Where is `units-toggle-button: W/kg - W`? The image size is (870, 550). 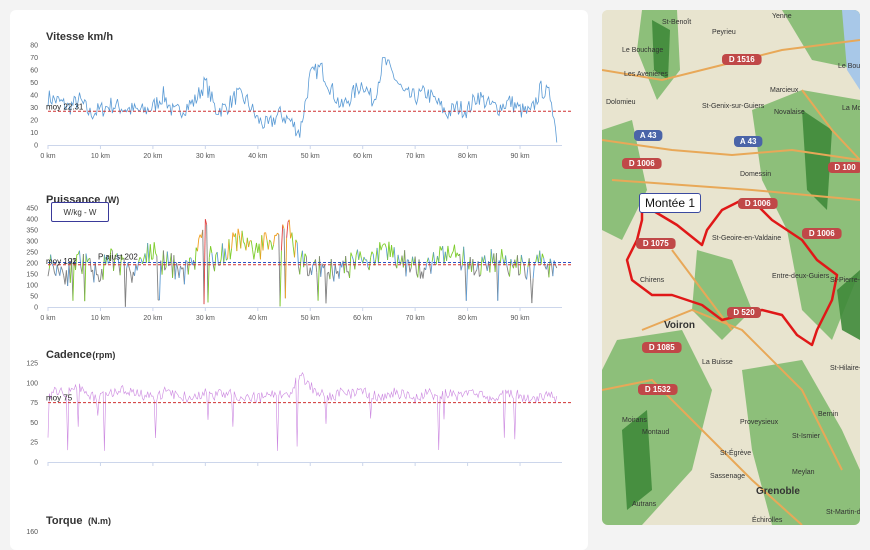 units-toggle-button: W/kg - W is located at coordinates (80, 212).